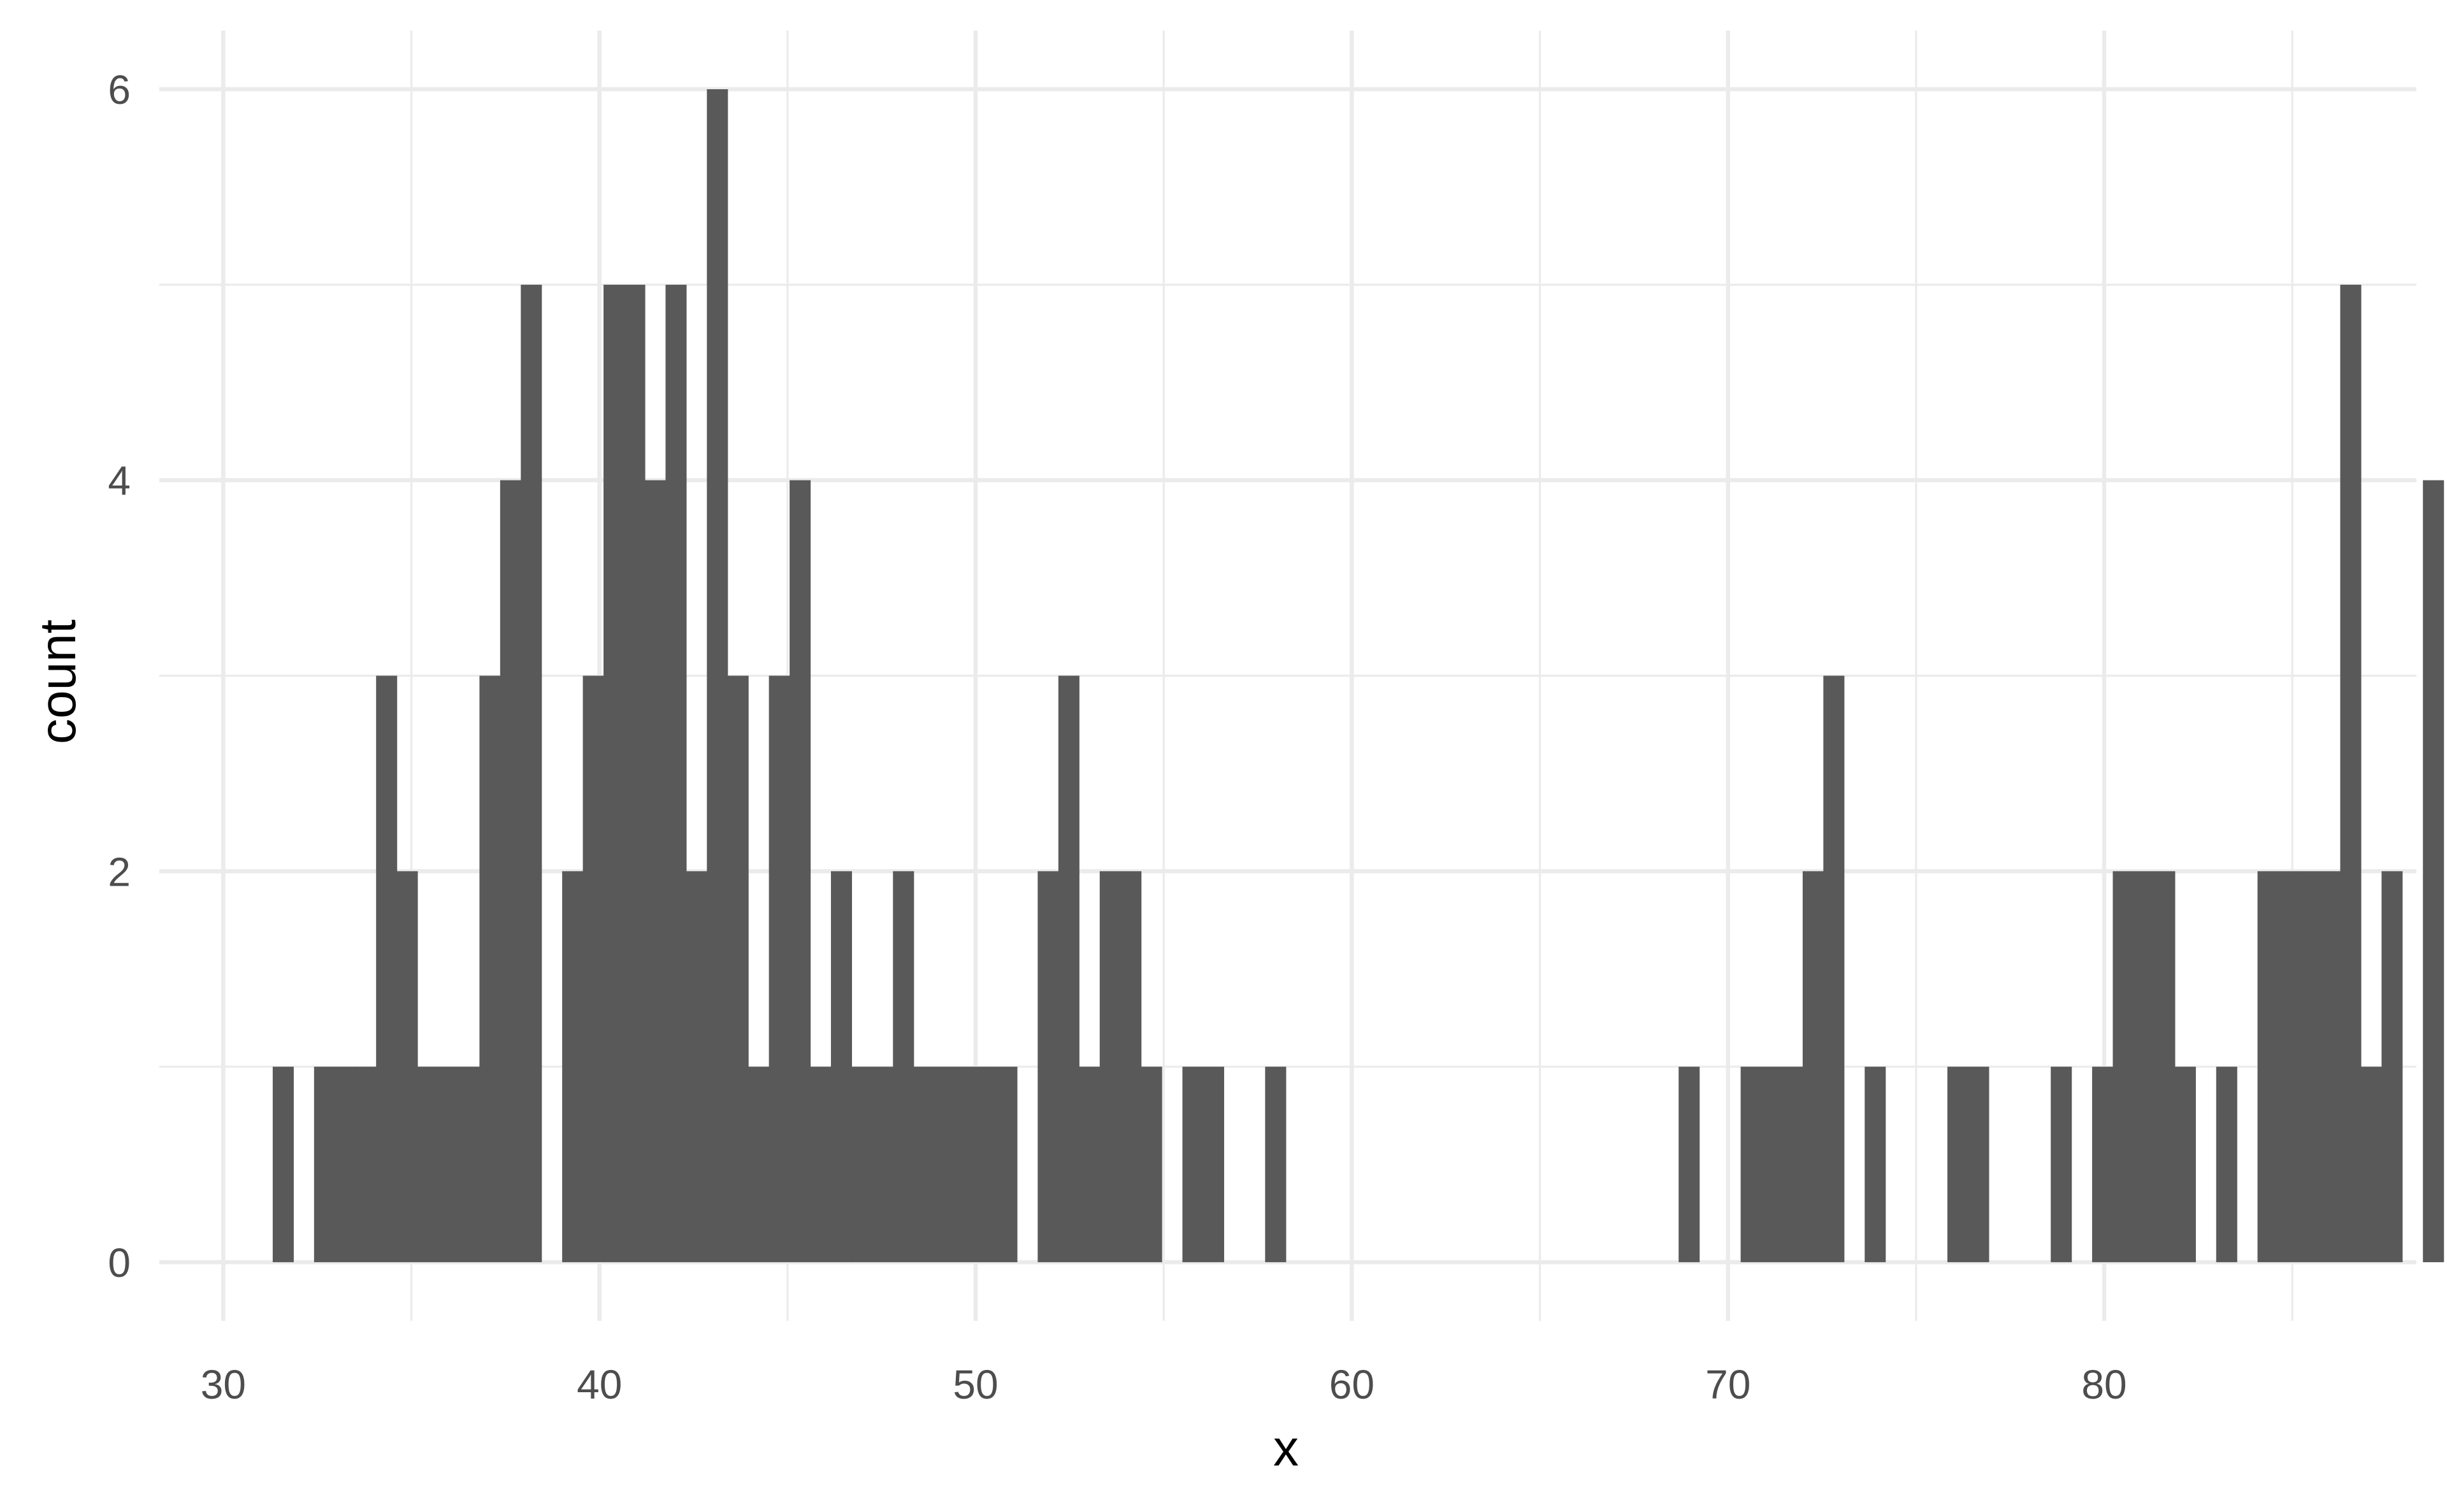 This screenshot has height=1512, width=2447. I want to click on x-axis-title: x, so click(1286, 1448).